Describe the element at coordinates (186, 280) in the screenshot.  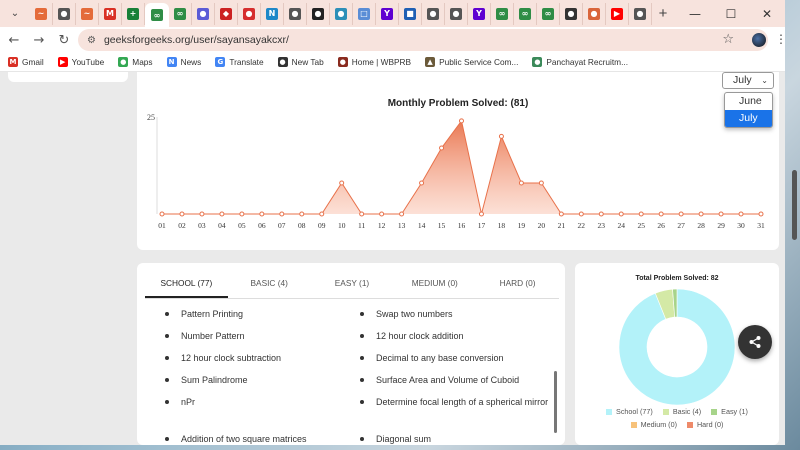
I see `difficulty-tab: SCHOOL (77)` at that location.